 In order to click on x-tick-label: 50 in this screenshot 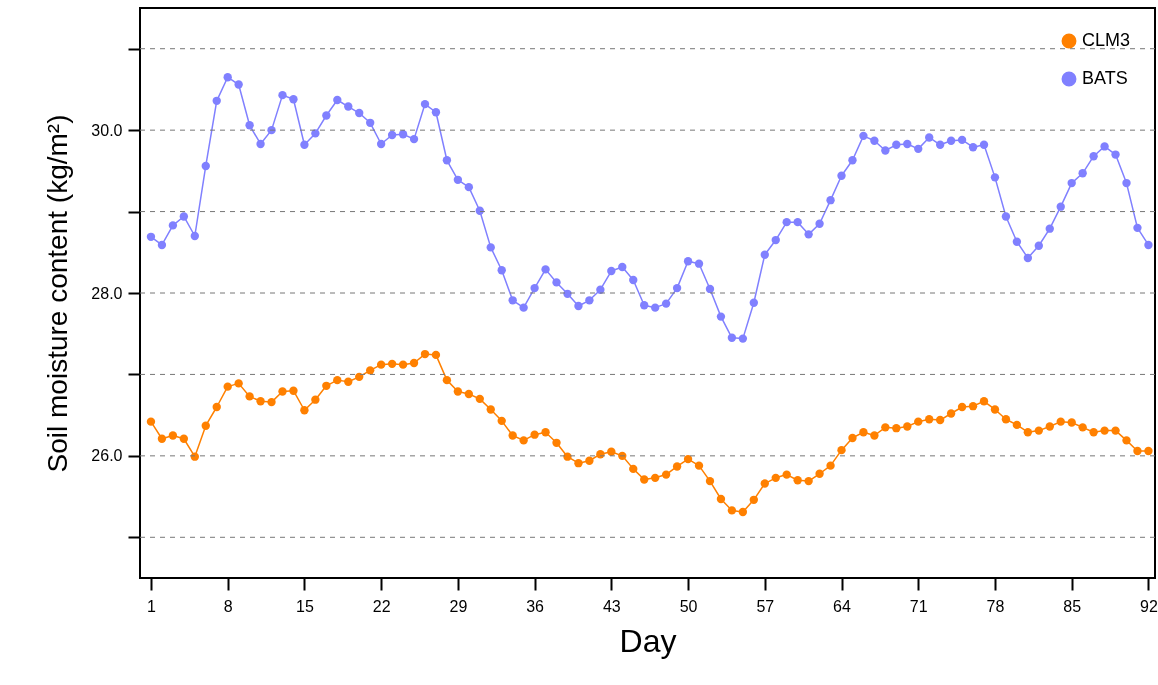, I will do `click(688, 606)`.